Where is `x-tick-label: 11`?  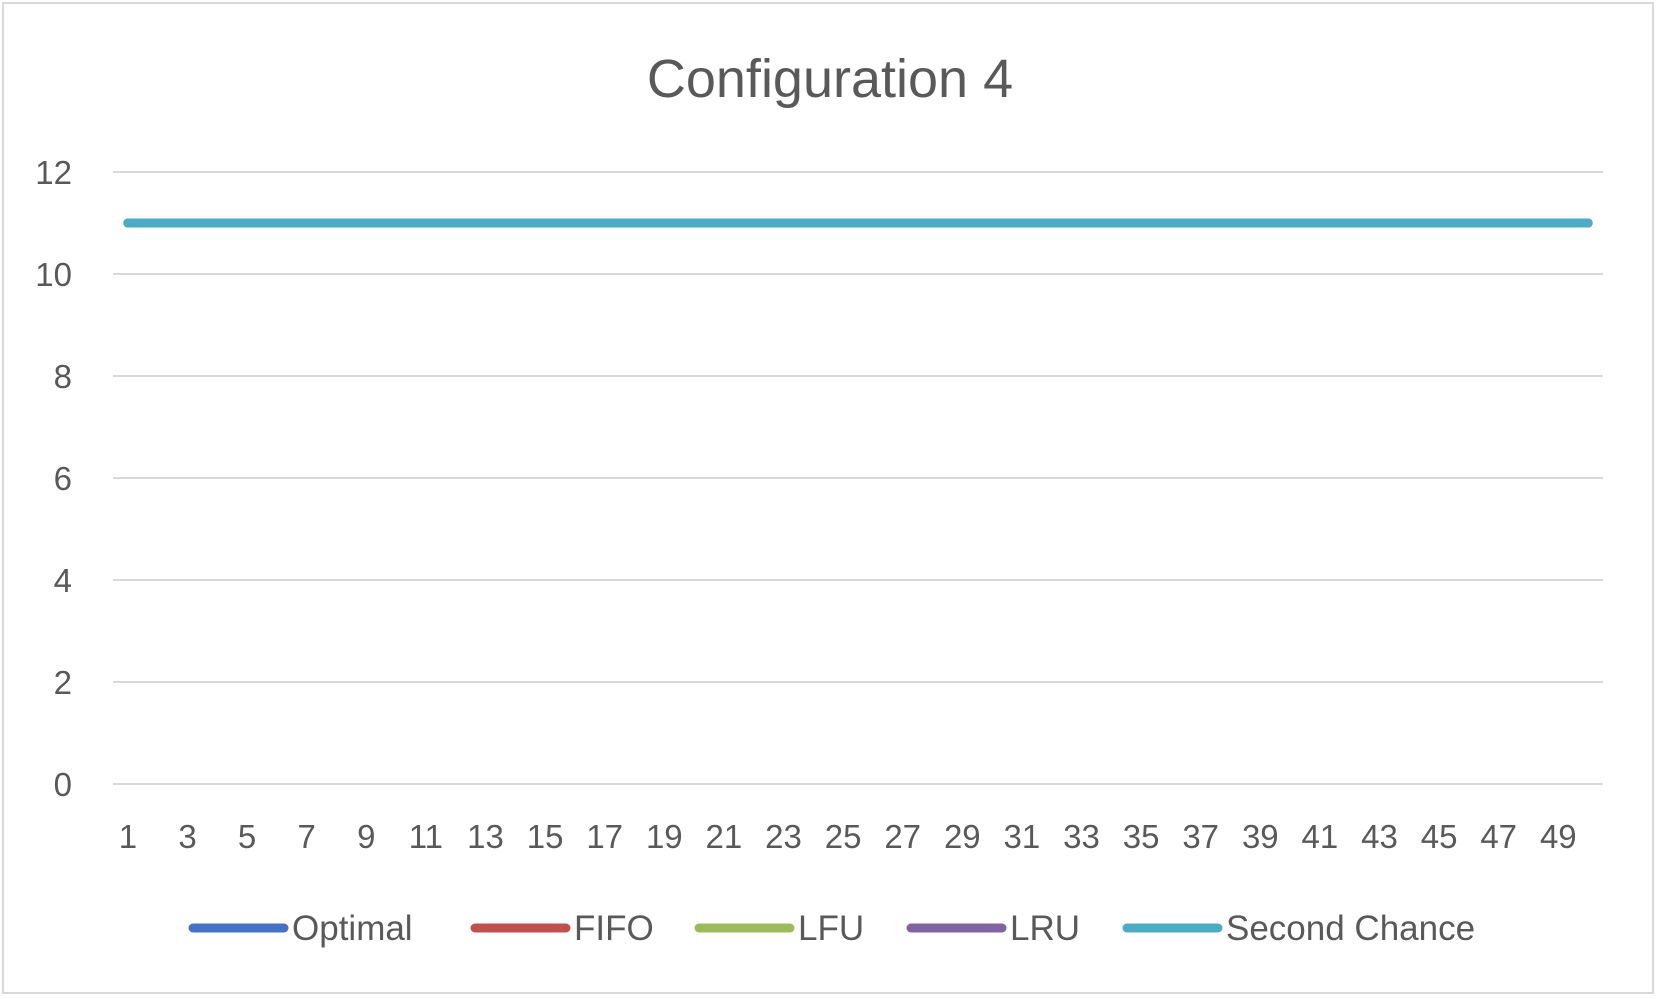 x-tick-label: 11 is located at coordinates (426, 836).